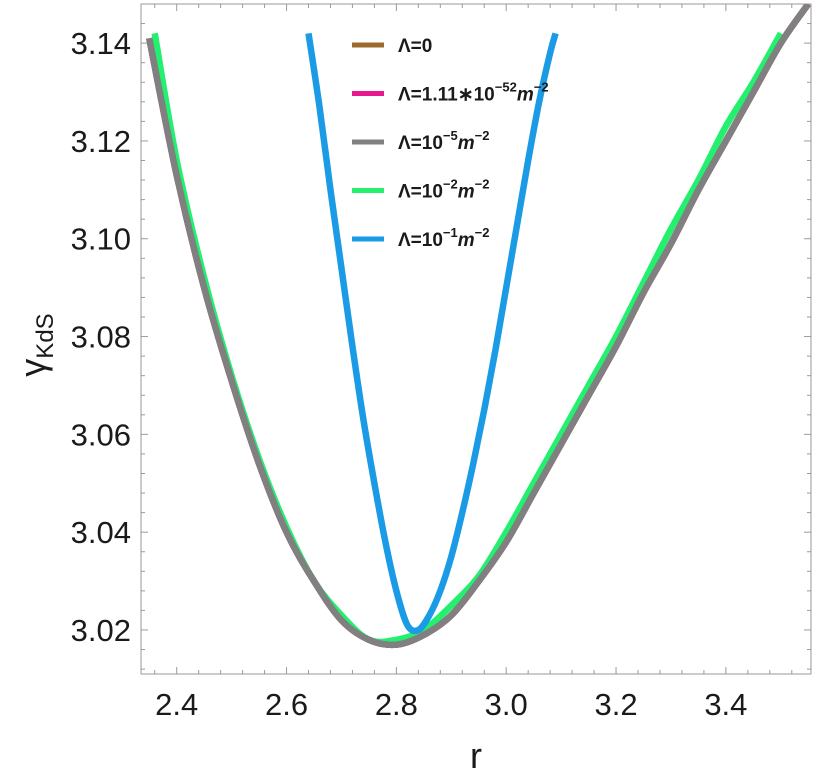 Image resolution: width=814 pixels, height=779 pixels. What do you see at coordinates (101, 141) in the screenshot?
I see `y-tick-label: 3.12` at bounding box center [101, 141].